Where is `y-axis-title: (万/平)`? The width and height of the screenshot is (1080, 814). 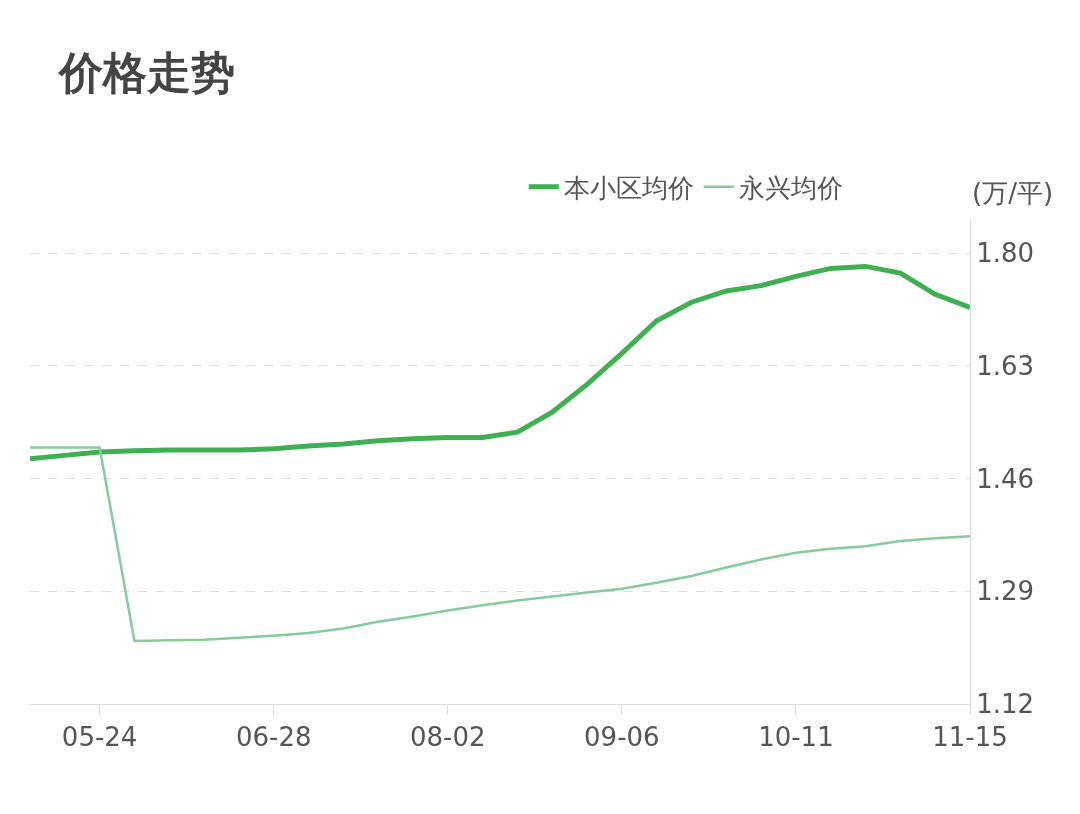 y-axis-title: (万/平) is located at coordinates (1013, 193).